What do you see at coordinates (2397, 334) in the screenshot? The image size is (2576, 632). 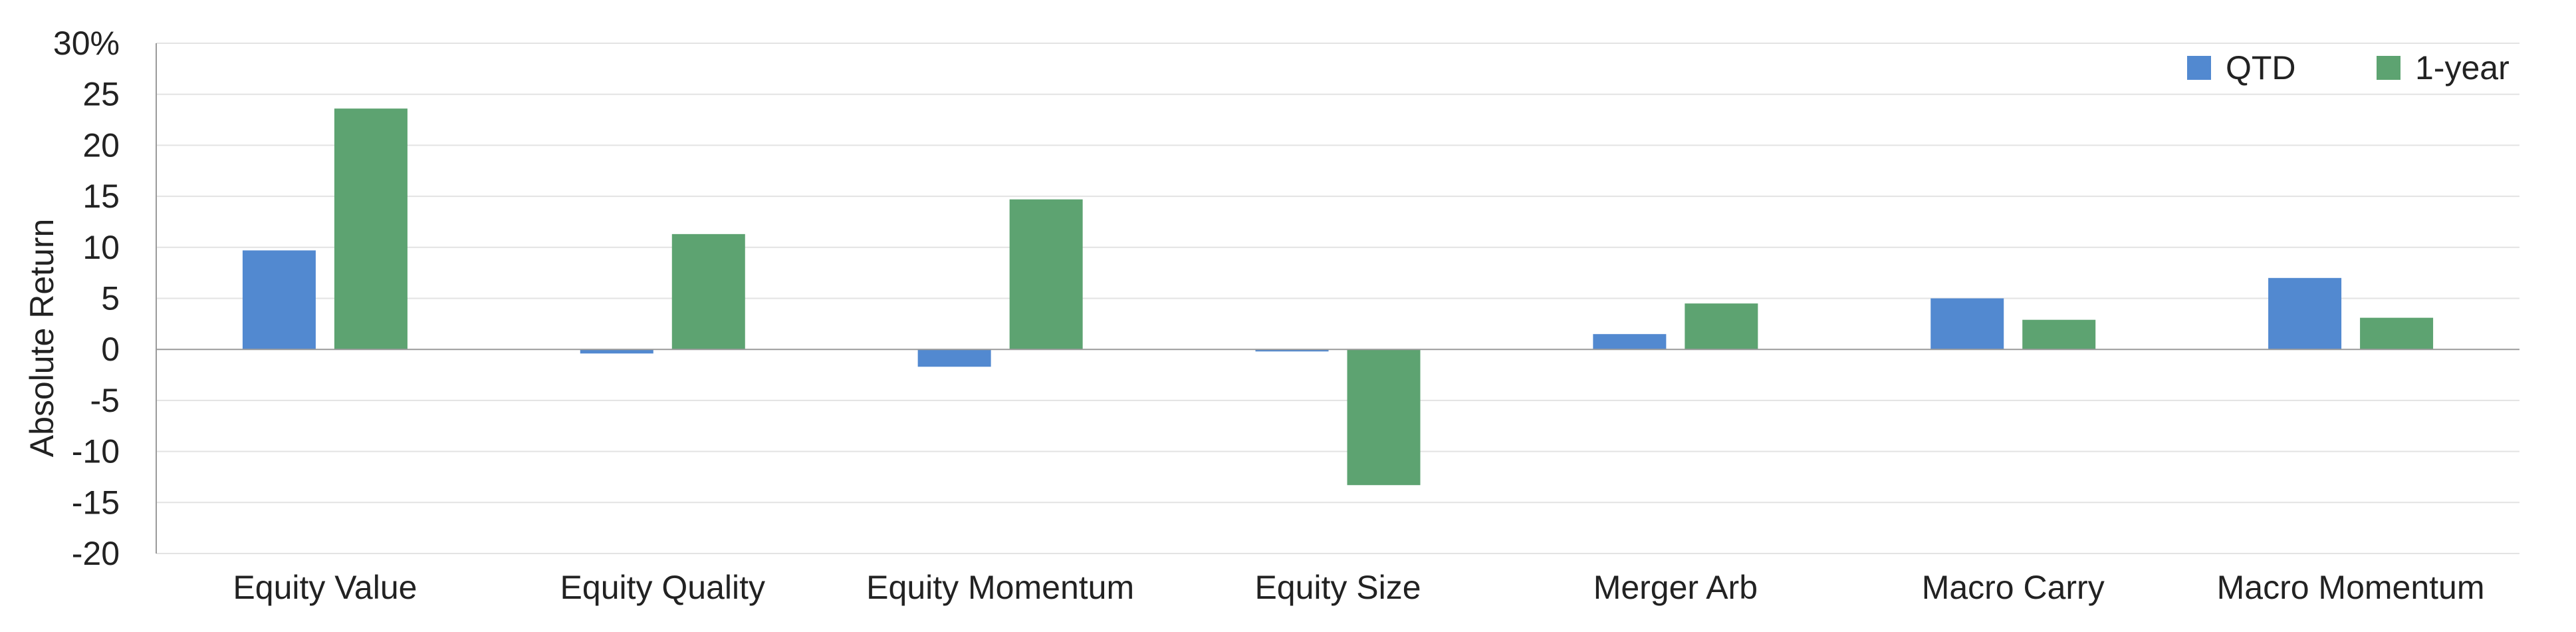 I see `bar-1-year-macro-momentum` at bounding box center [2397, 334].